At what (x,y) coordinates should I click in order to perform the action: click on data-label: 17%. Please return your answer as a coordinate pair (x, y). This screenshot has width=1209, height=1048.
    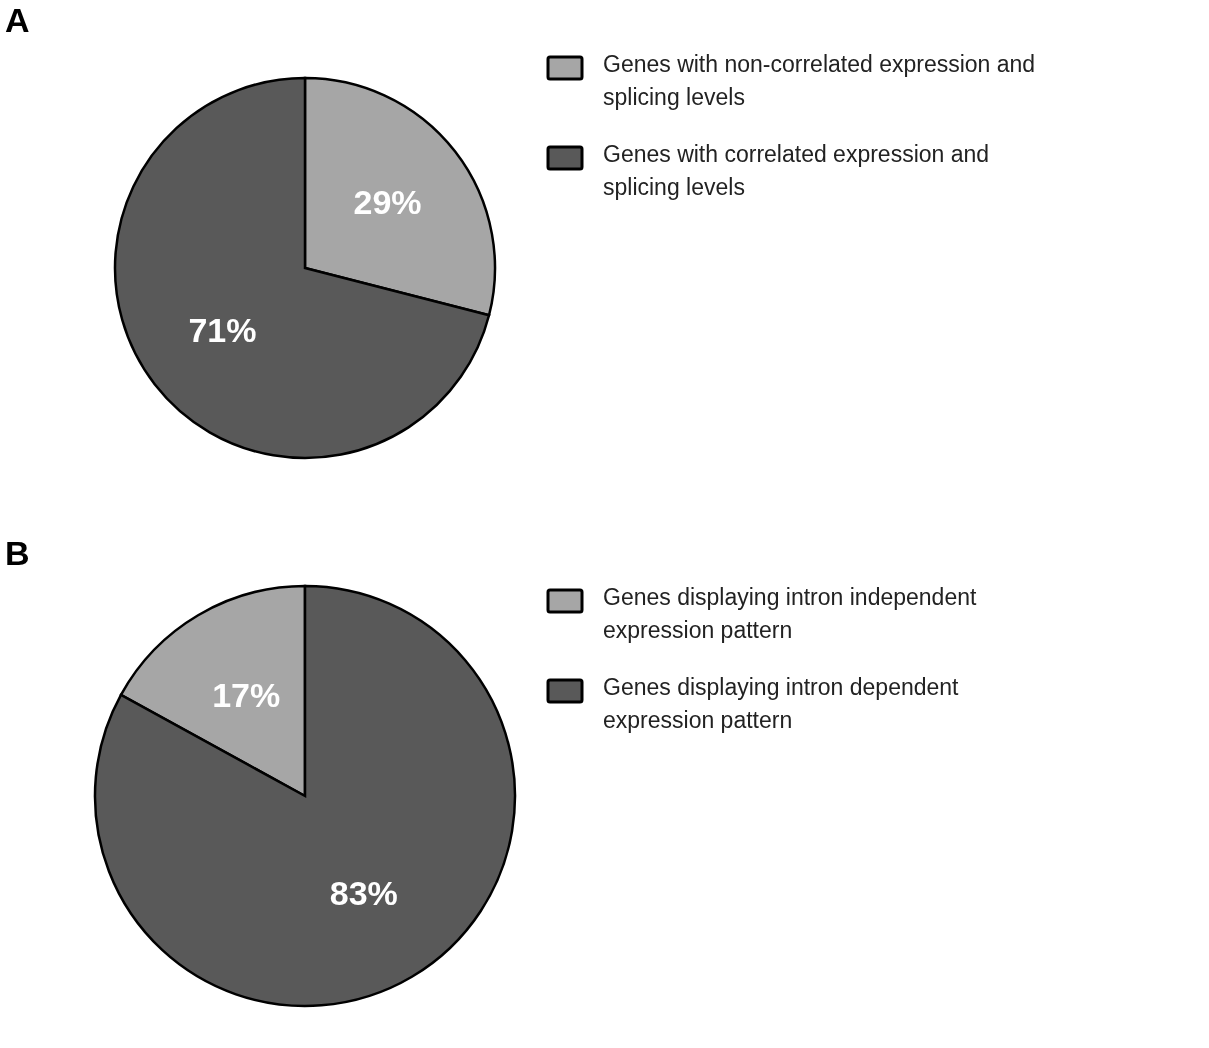
    Looking at the image, I should click on (246, 694).